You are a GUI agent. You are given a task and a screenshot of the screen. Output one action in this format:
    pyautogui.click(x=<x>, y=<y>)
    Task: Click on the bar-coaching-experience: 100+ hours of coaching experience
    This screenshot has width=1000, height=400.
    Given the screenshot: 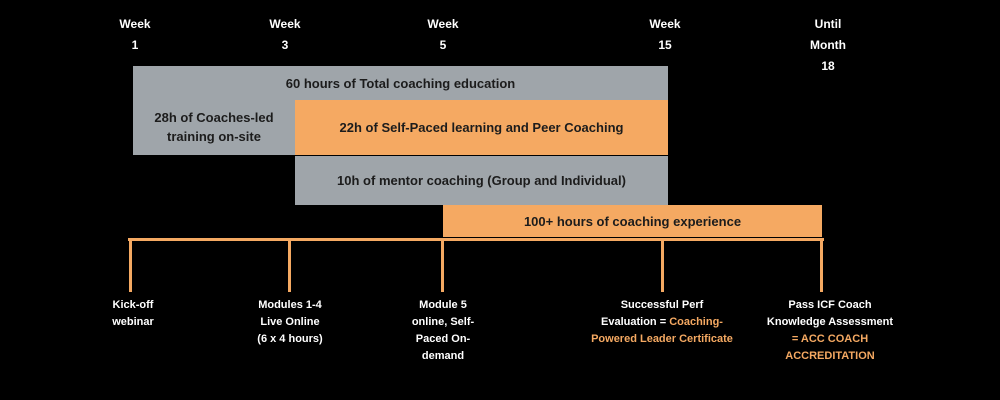 What is the action you would take?
    pyautogui.click(x=632, y=221)
    